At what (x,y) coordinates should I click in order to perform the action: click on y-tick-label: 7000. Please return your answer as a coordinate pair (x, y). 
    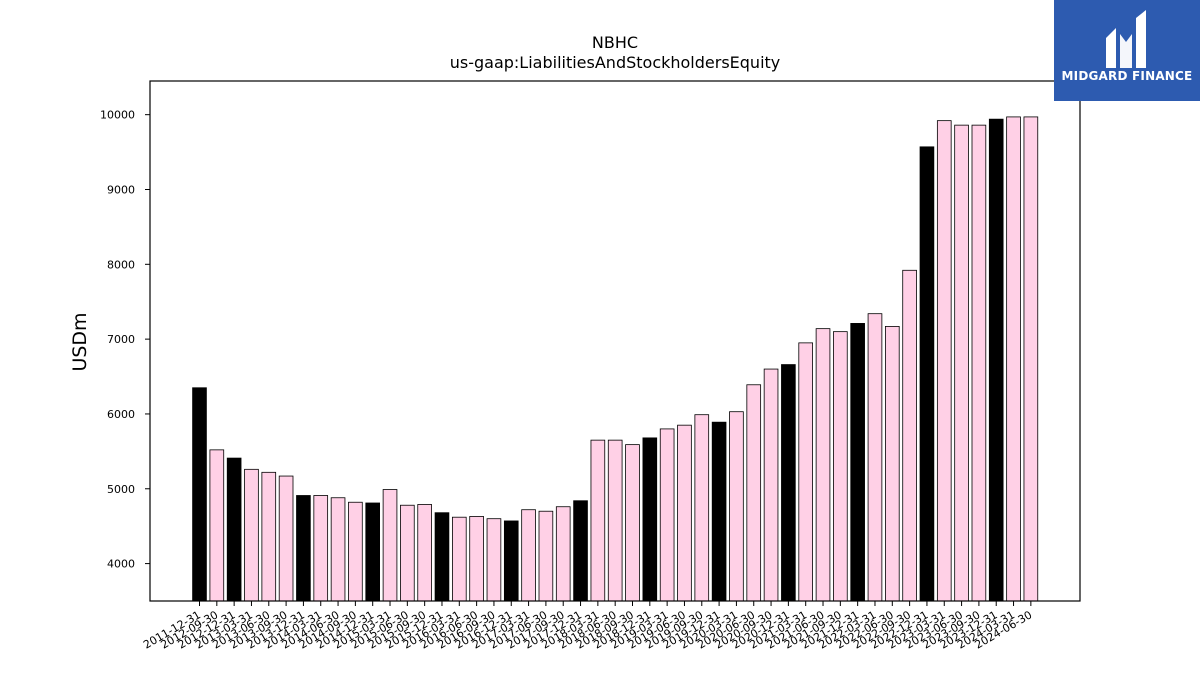
    Looking at the image, I should click on (121, 339).